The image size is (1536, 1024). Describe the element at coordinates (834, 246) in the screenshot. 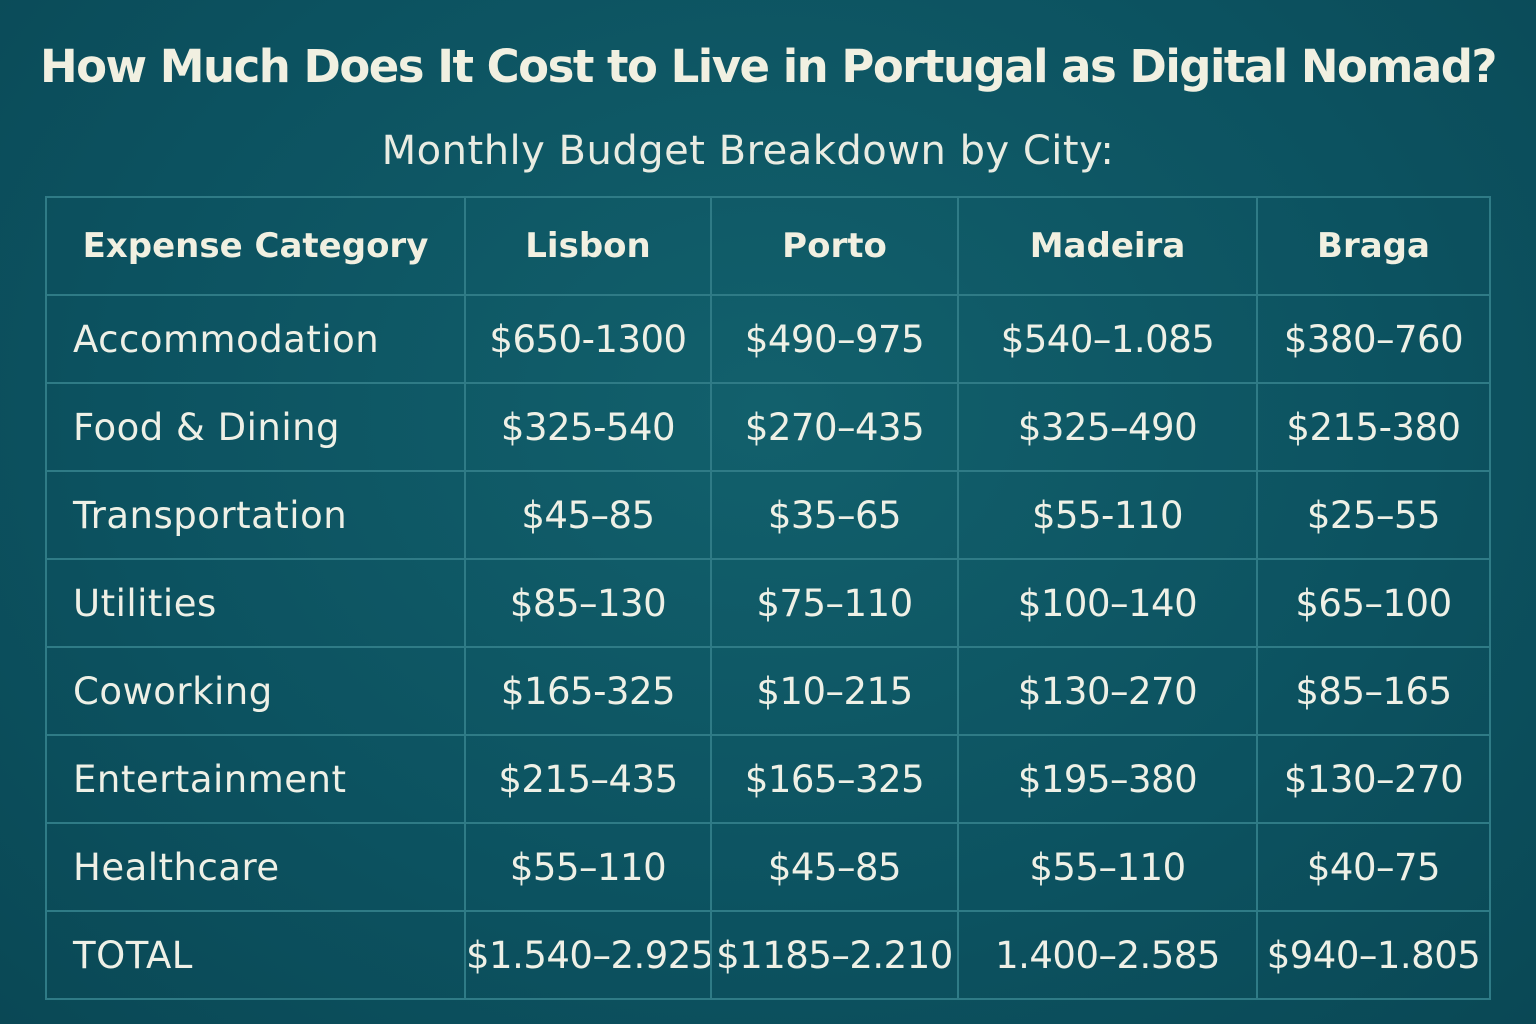

I see `column-header-porto: Porto` at that location.